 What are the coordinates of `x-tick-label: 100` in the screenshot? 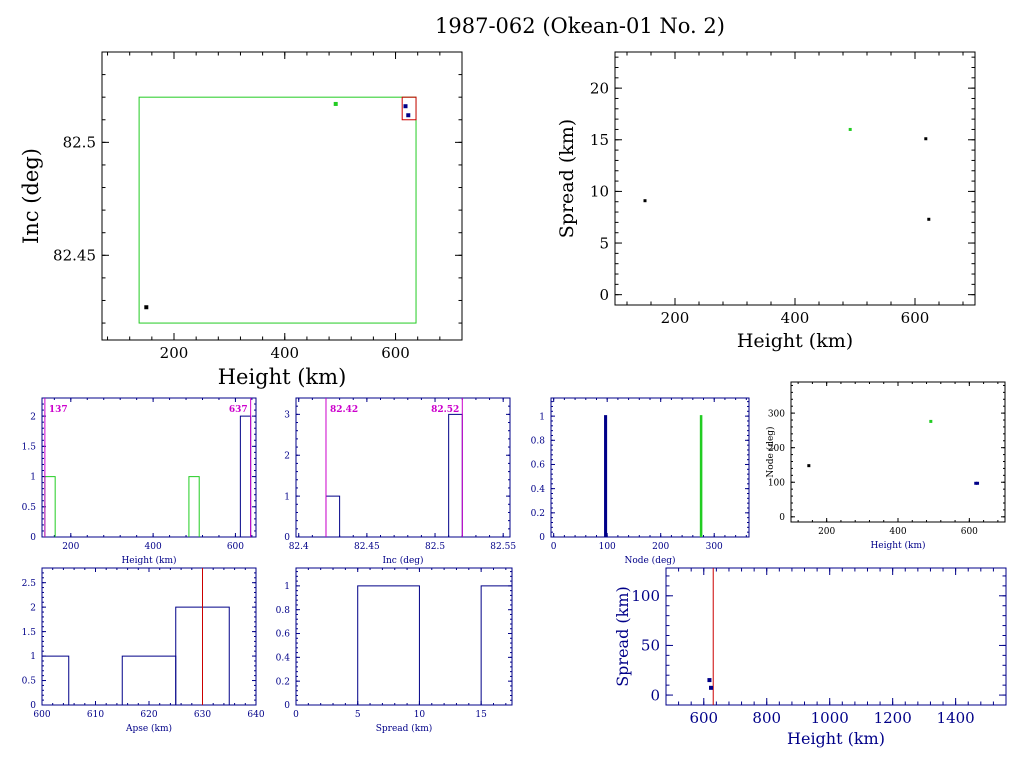 It's located at (607, 547).